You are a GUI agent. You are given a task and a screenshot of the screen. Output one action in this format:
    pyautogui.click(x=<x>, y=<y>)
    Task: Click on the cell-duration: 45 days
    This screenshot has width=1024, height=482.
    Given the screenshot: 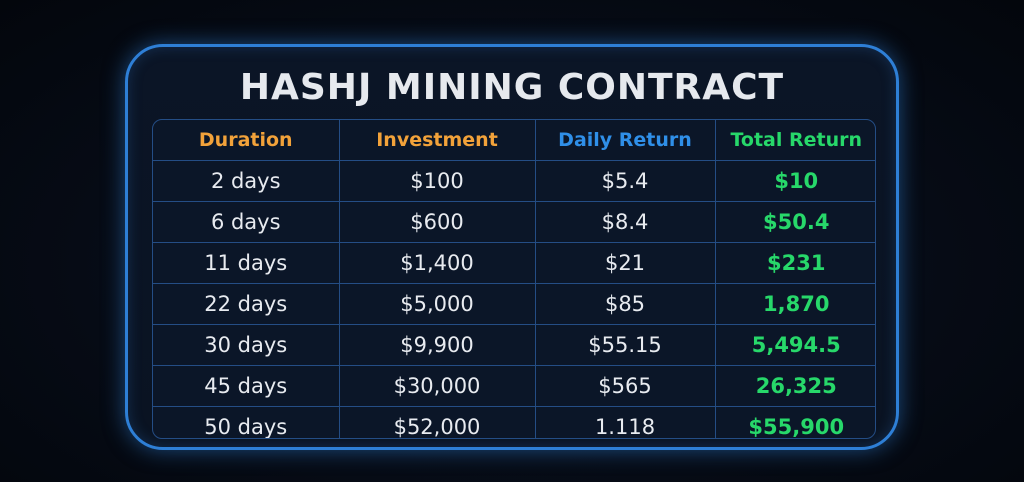 What is the action you would take?
    pyautogui.click(x=246, y=386)
    